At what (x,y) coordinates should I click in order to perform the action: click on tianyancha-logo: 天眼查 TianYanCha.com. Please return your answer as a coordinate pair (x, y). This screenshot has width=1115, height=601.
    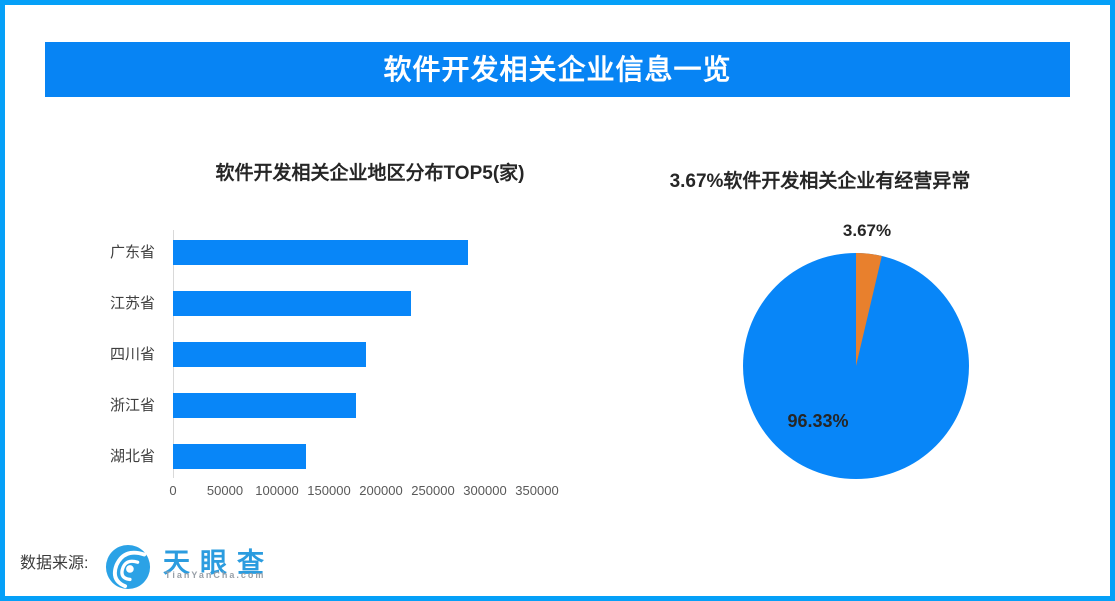
    Looking at the image, I should click on (215, 566).